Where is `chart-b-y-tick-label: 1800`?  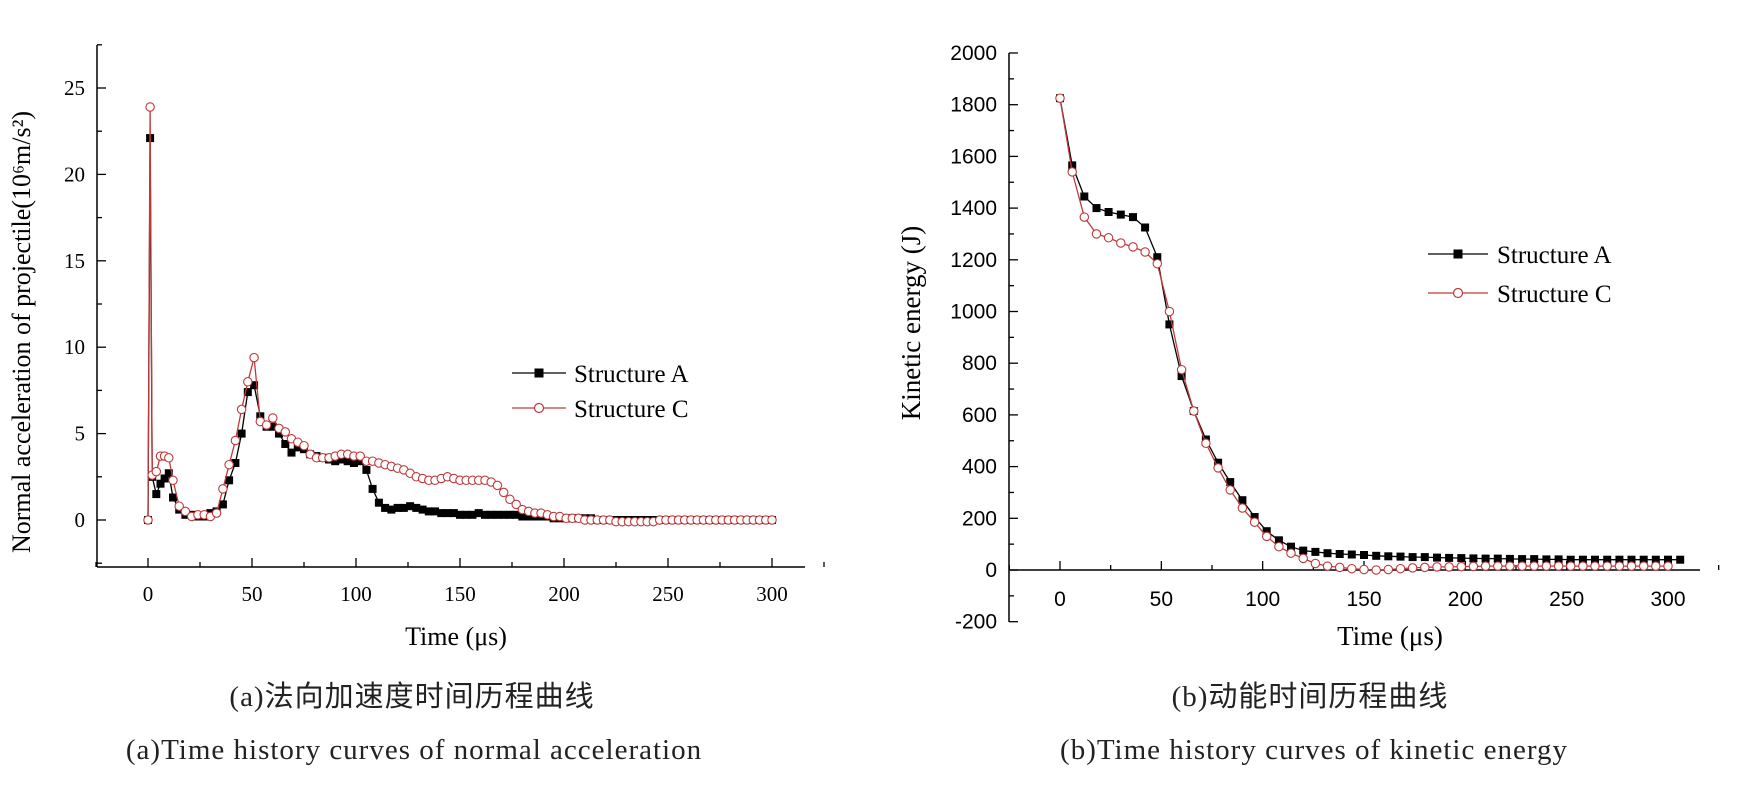
chart-b-y-tick-label: 1800 is located at coordinates (973, 105).